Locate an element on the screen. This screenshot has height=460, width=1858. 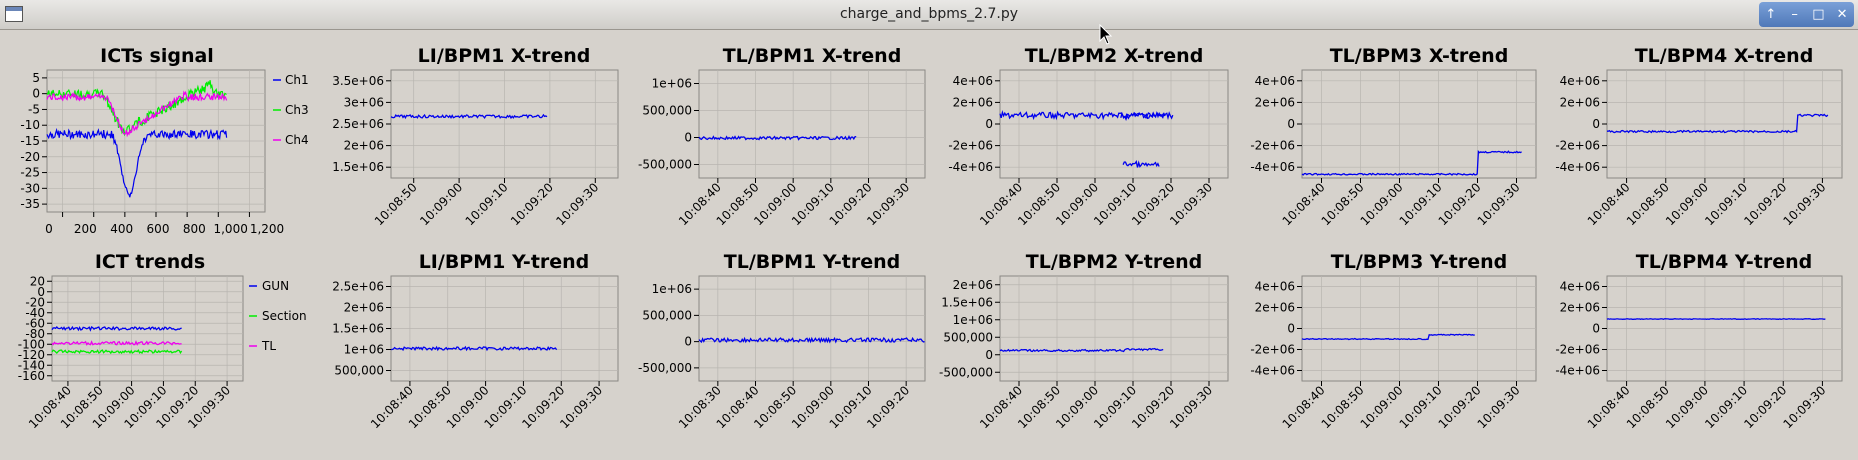
y-tick-label: 20 is located at coordinates (37, 281).